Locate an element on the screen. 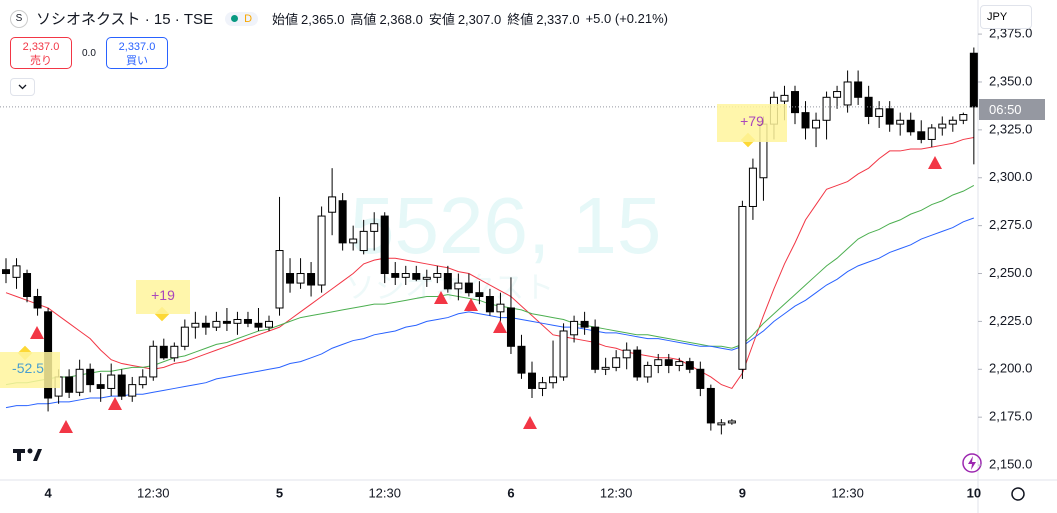 Image resolution: width=1057 pixels, height=513 pixels. y-tick-label: 2,375.0 is located at coordinates (1010, 33).